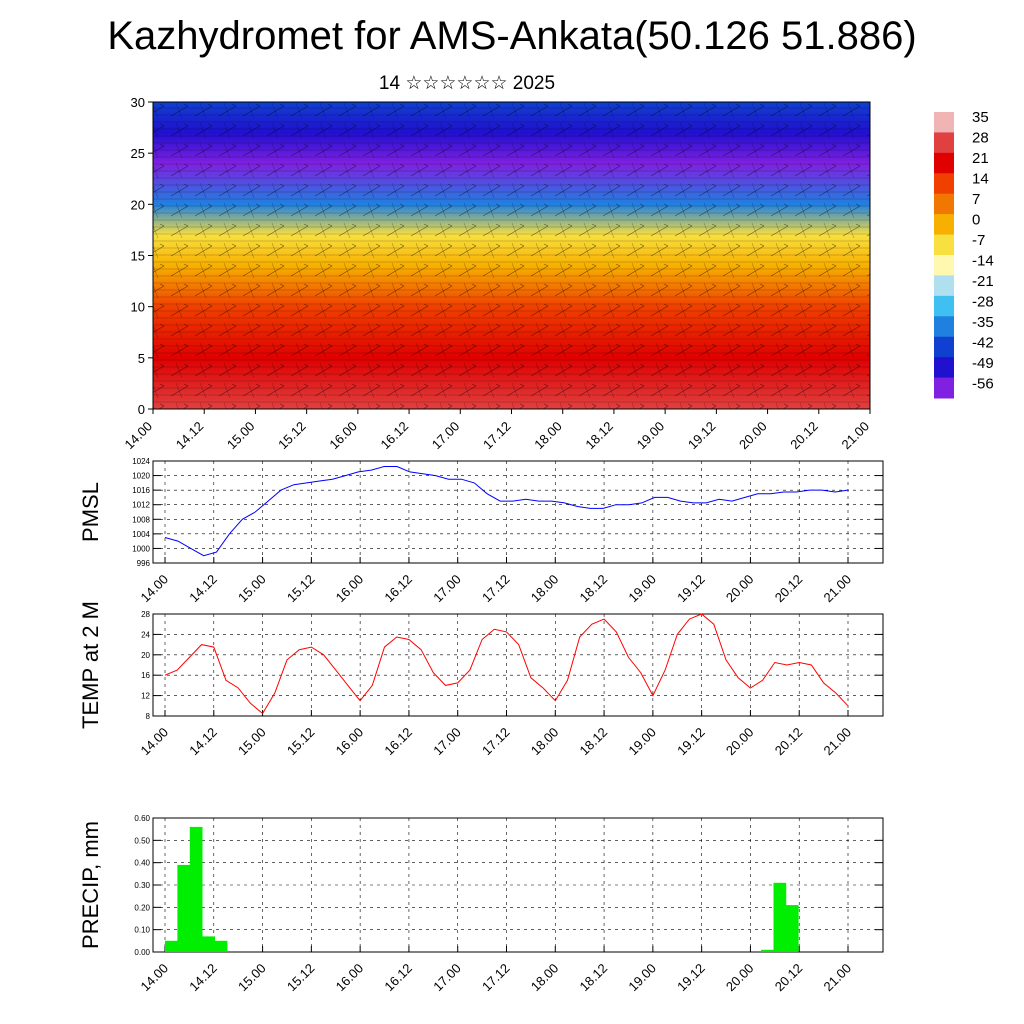 This screenshot has height=1024, width=1024. Describe the element at coordinates (976, 199) in the screenshot. I see `colorbar-label: 7` at that location.